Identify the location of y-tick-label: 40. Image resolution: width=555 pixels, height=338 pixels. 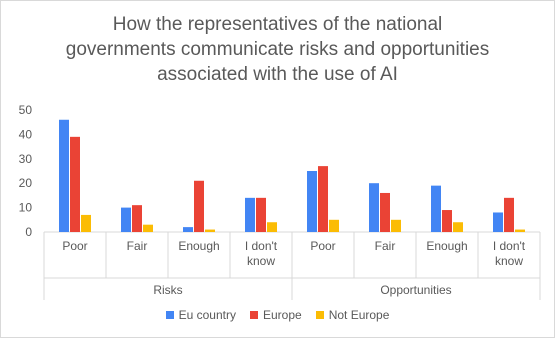
(26, 134).